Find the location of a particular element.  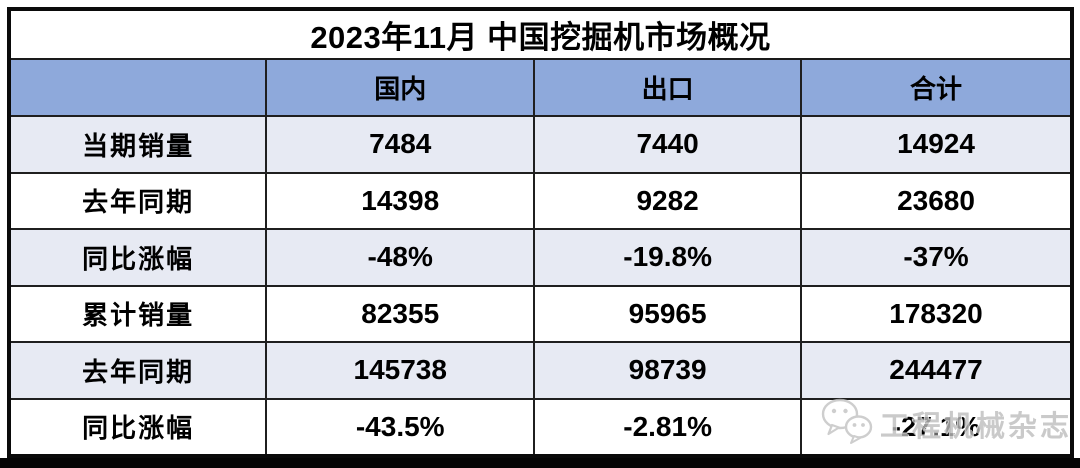

table-row-cumulative-yoy-change: 同比涨幅 -43.5% -2.81% -27.1% is located at coordinates (540, 426).